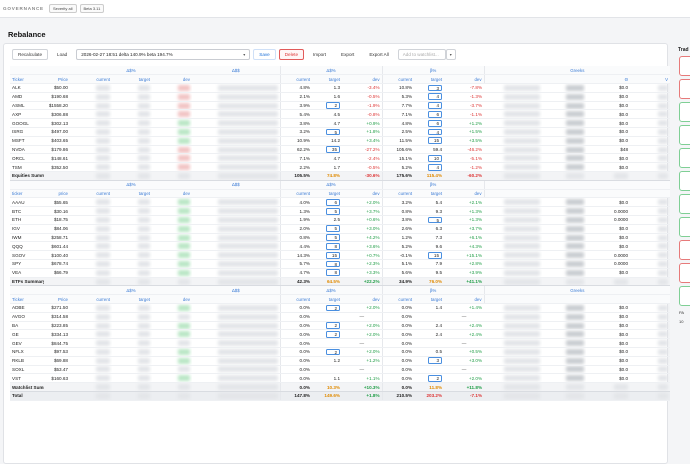 This screenshot has width=690, height=464. What do you see at coordinates (429, 150) in the screenshot?
I see `beta-target-cell: 59.4` at bounding box center [429, 150].